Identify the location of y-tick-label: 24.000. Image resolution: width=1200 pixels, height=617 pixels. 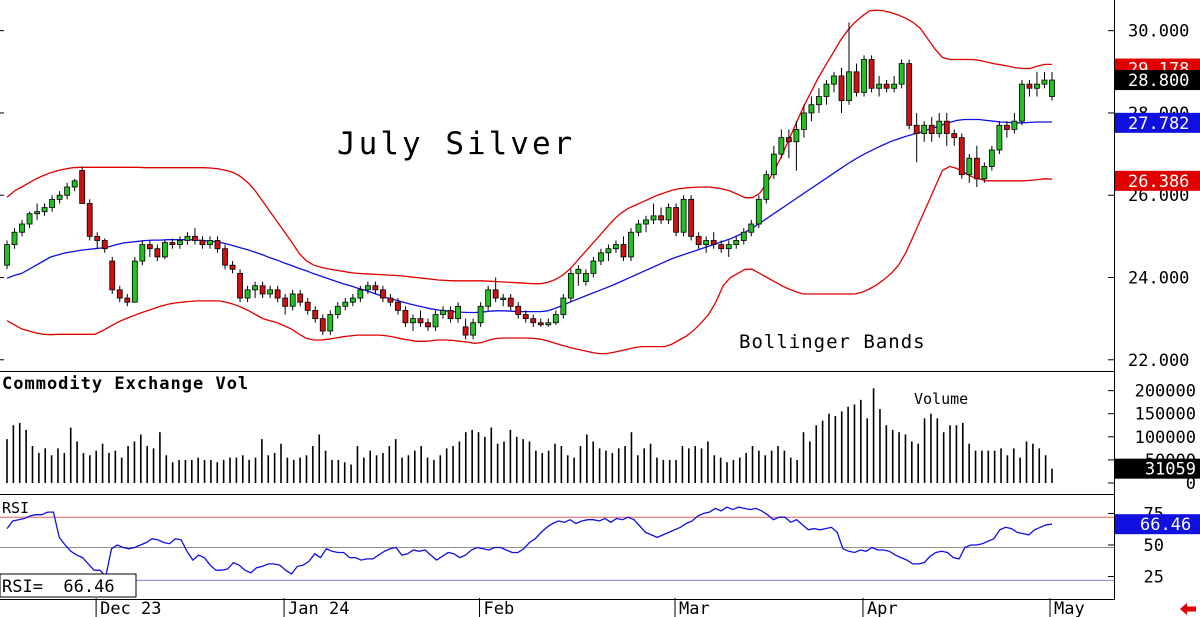
(1158, 279).